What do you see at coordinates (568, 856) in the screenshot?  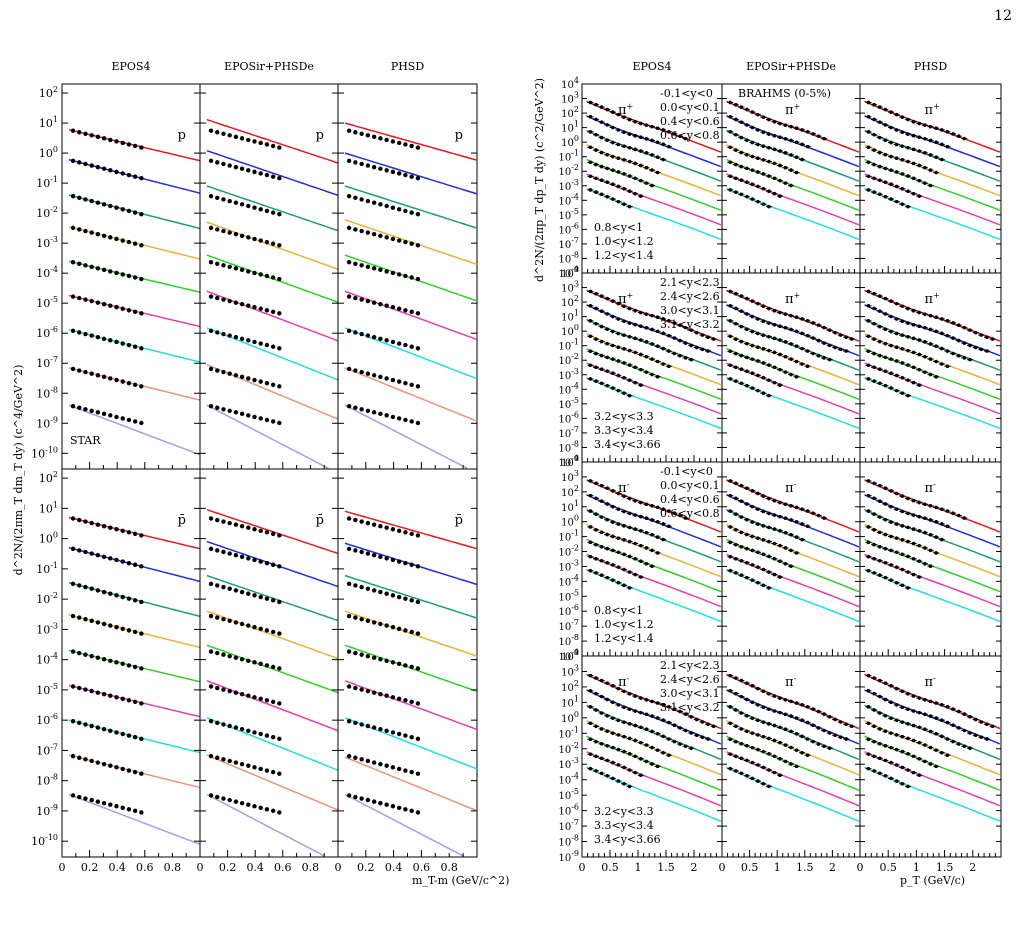 I see `y-tick-label: 10⁻⁹` at bounding box center [568, 856].